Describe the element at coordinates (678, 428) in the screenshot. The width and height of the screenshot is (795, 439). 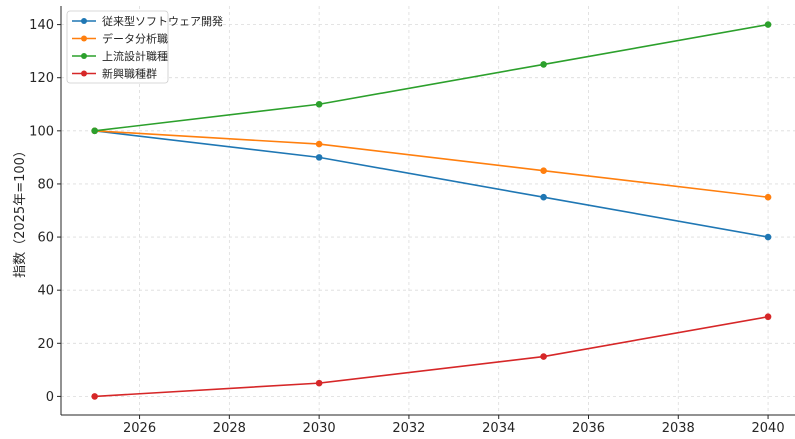
I see `x-tick-label: 2038` at that location.